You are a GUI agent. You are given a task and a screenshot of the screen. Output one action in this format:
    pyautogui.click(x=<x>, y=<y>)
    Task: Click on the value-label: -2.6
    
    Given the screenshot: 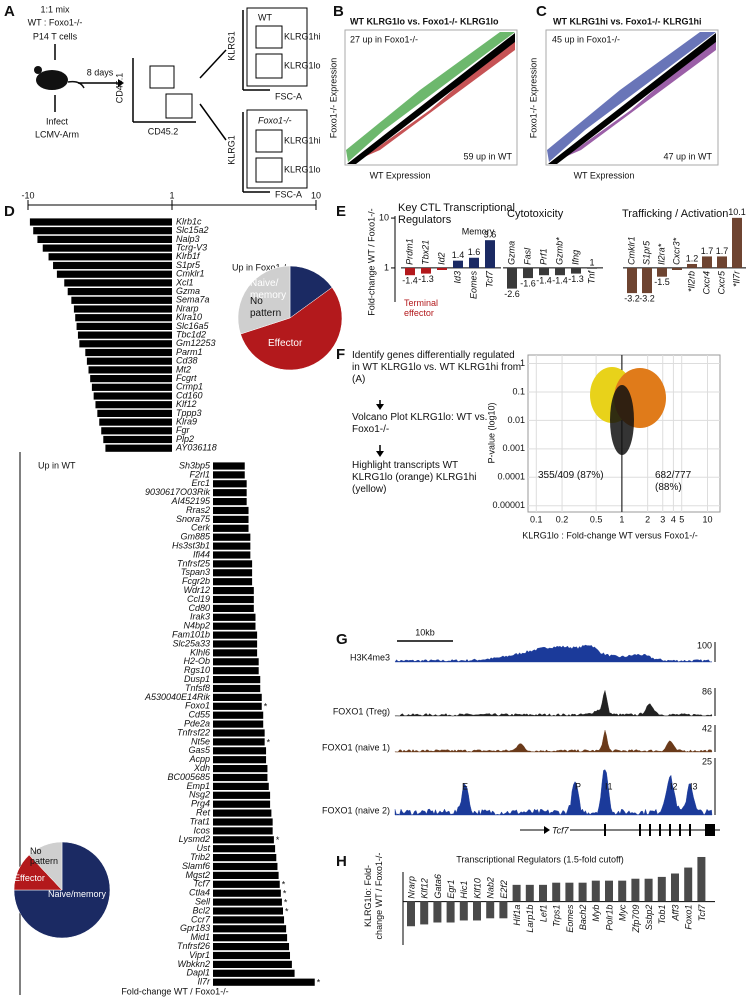 What is the action you would take?
    pyautogui.click(x=512, y=294)
    